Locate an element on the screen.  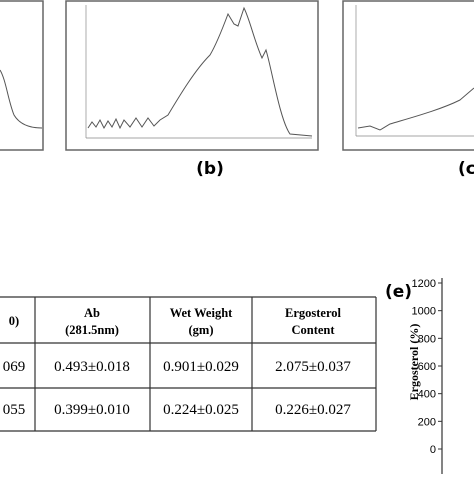
header-cell: (281.5nm) is located at coordinates (92, 330).